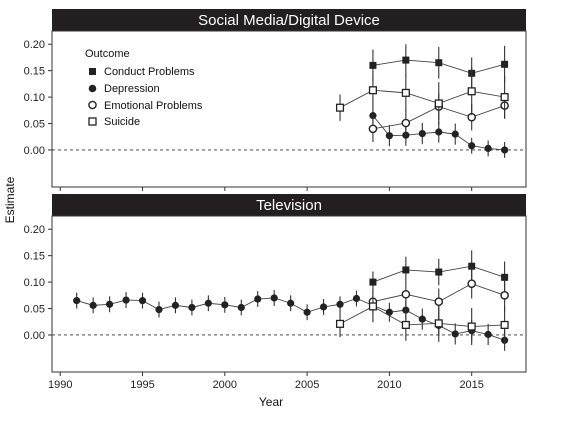 The height and width of the screenshot is (421, 570). Describe the element at coordinates (271, 402) in the screenshot. I see `x-axis-label: Year` at that location.